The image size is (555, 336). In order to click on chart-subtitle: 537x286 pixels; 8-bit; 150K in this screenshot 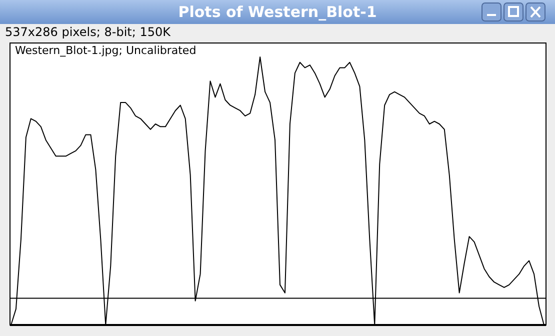, I will do `click(88, 32)`.